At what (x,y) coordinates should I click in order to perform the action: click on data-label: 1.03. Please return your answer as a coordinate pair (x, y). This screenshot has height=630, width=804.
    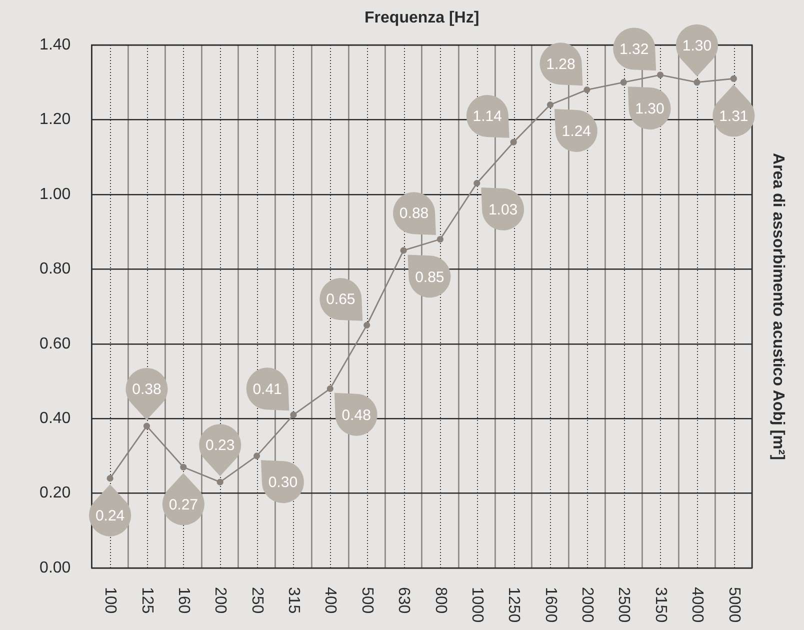
    Looking at the image, I should click on (503, 210).